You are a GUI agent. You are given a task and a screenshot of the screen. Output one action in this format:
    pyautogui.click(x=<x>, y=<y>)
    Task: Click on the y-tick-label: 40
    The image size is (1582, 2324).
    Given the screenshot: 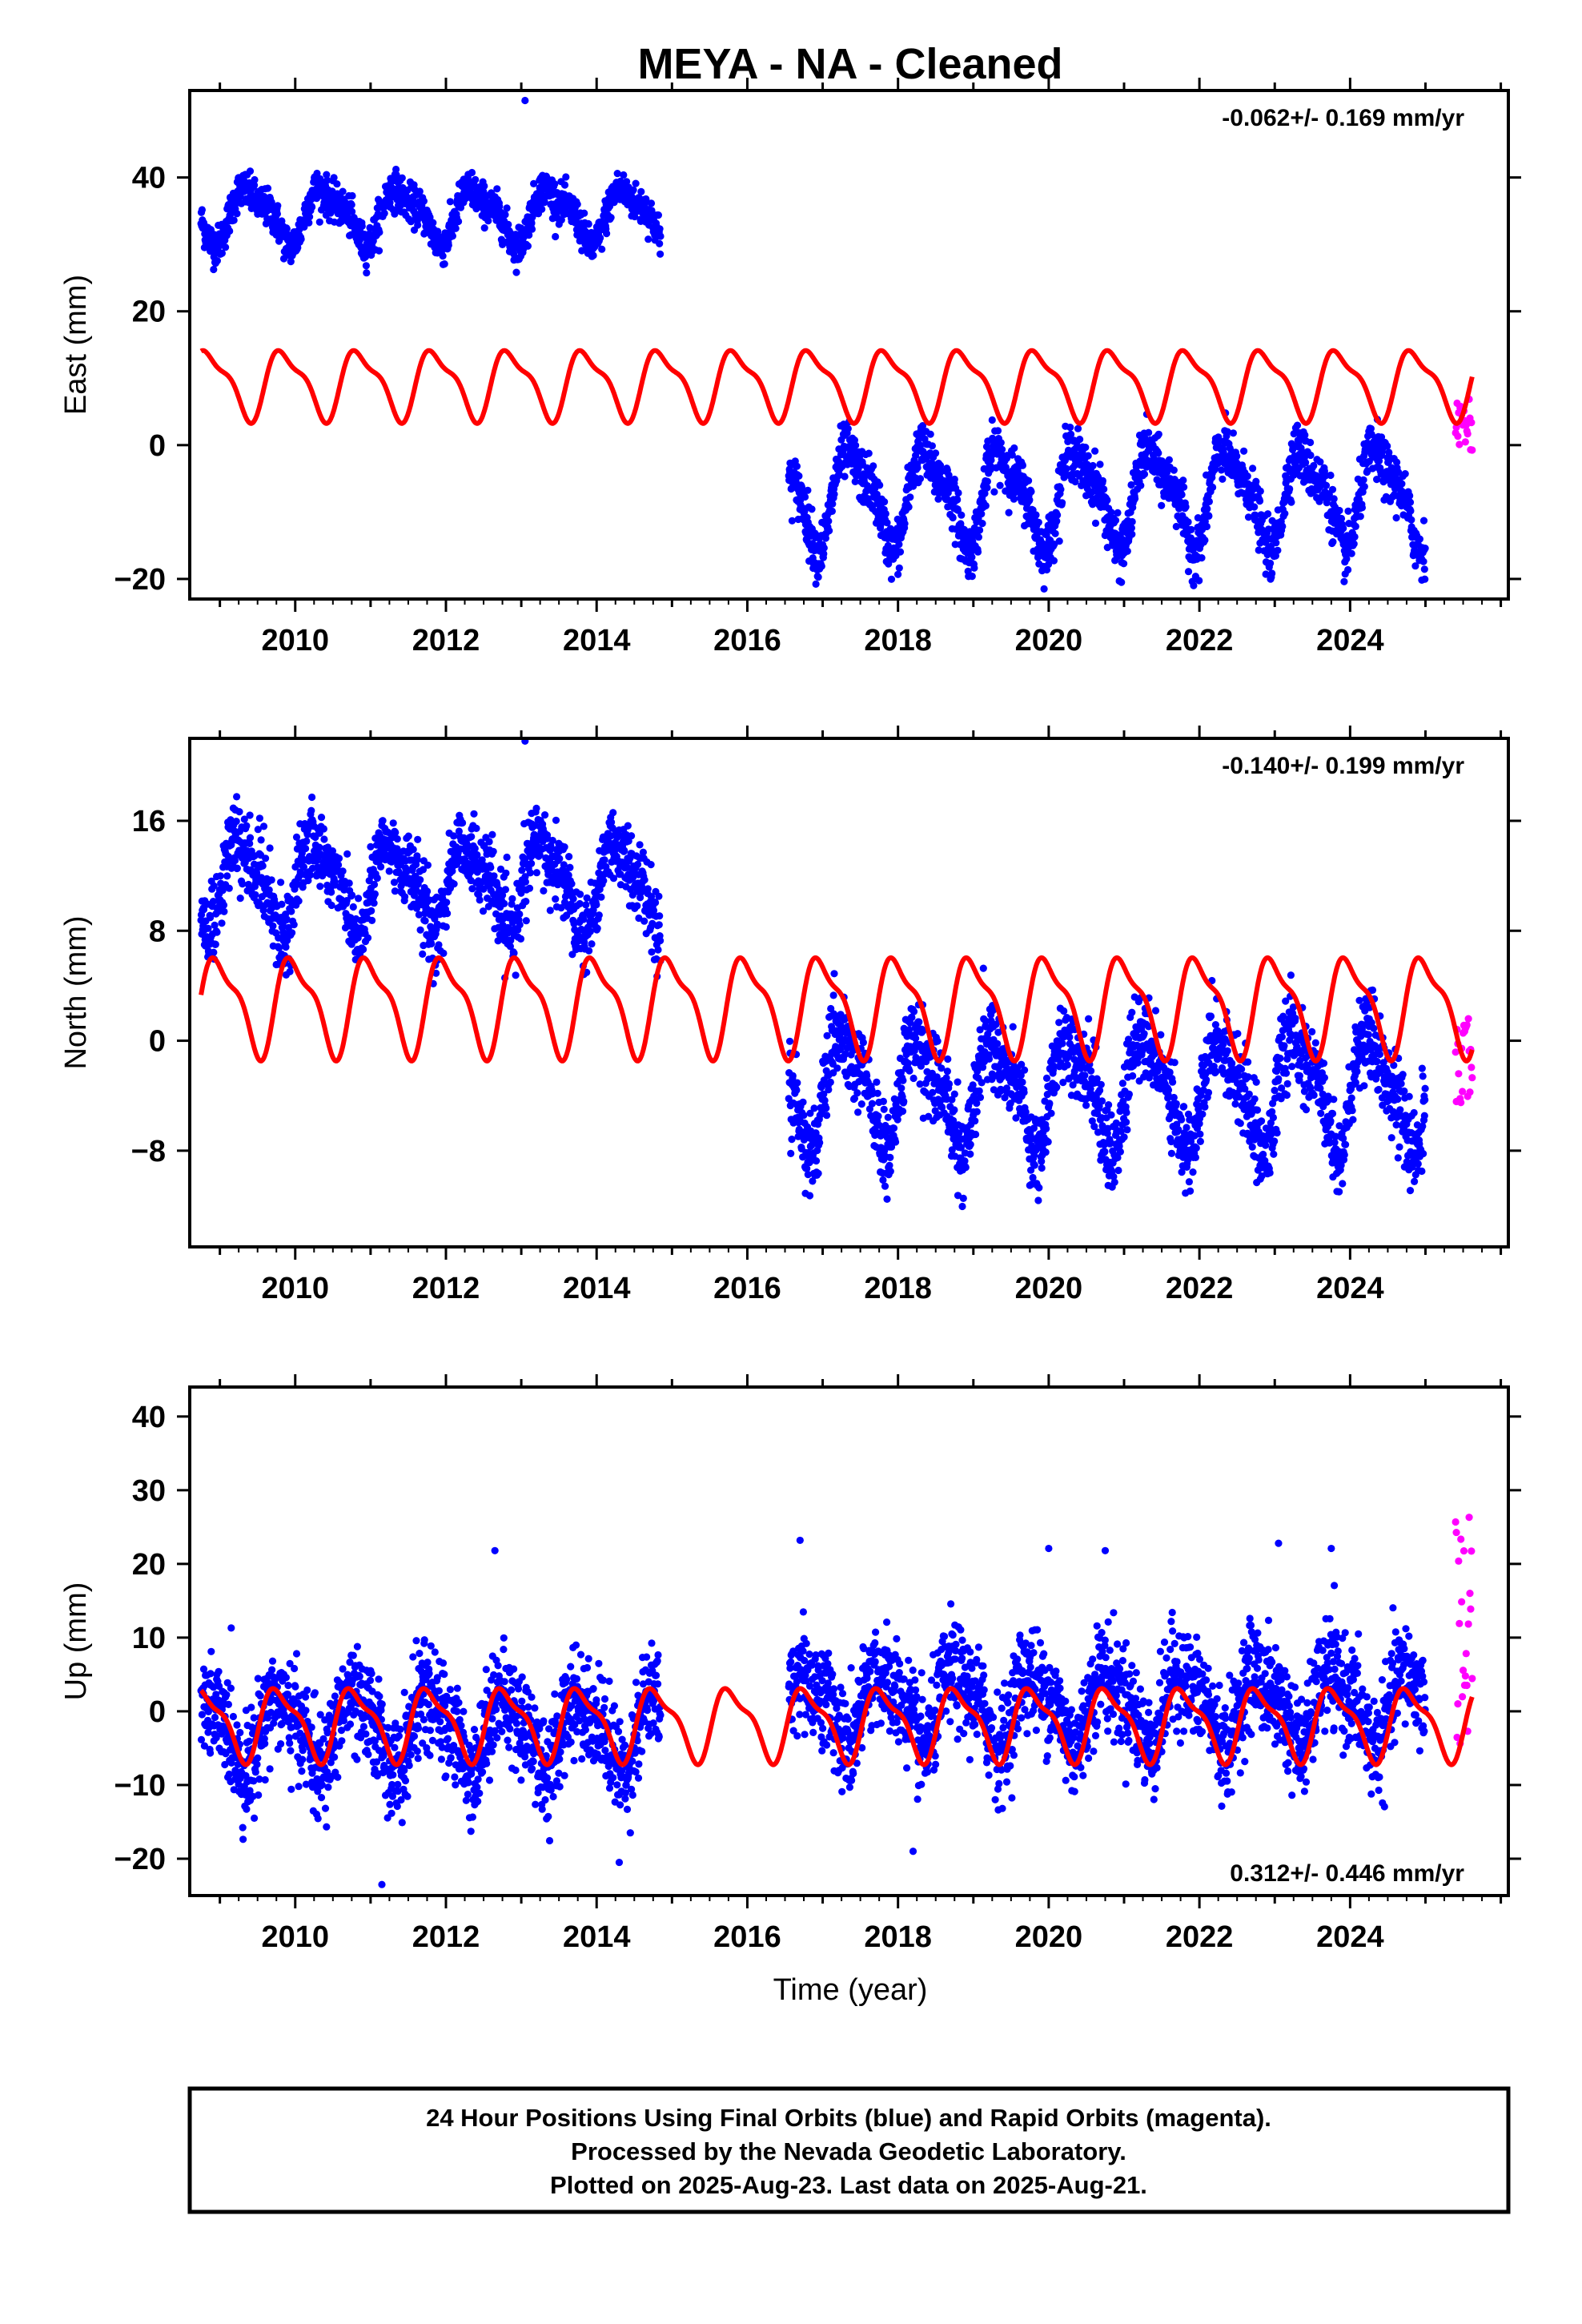 What is the action you would take?
    pyautogui.click(x=149, y=178)
    